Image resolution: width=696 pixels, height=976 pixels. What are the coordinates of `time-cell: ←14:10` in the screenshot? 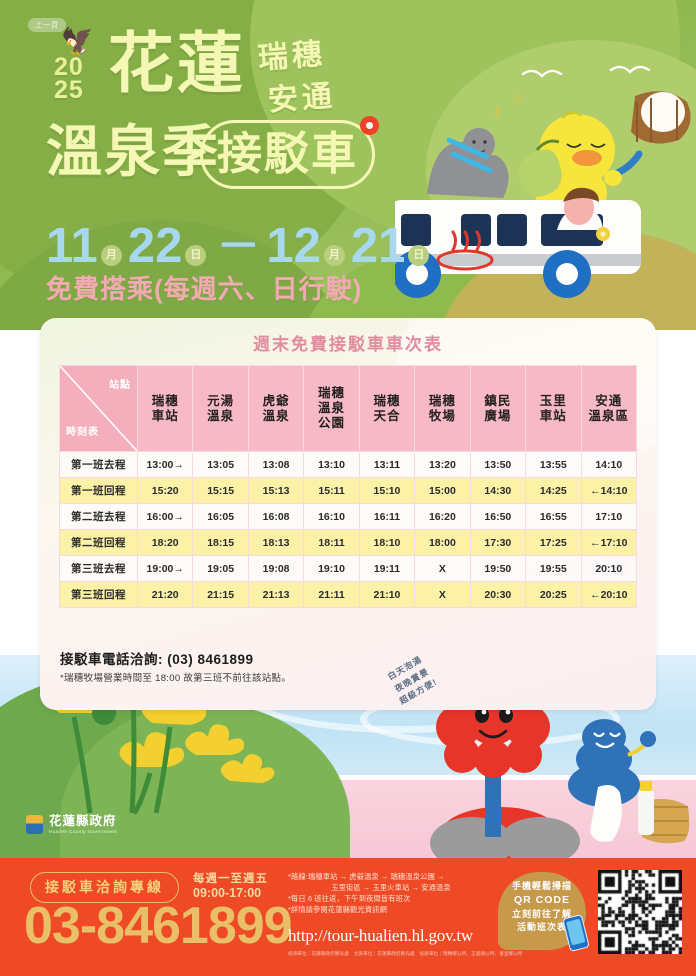 It's located at (608, 490).